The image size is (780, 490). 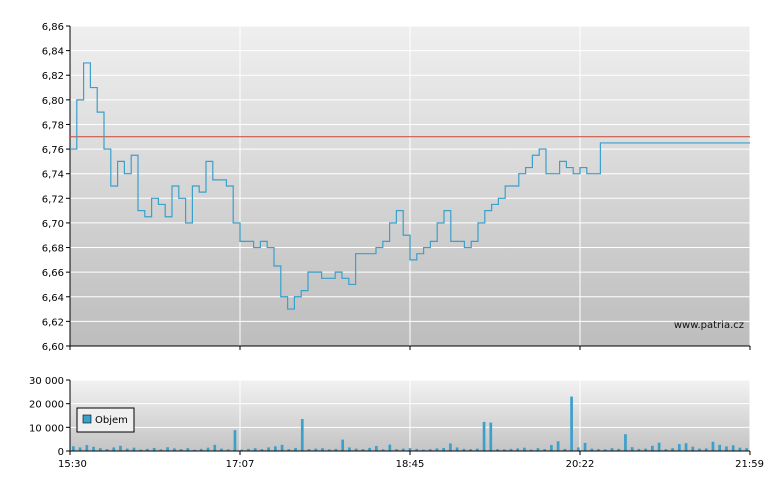 What do you see at coordinates (53, 27) in the screenshot?
I see `price-y-tick-label: 6,86` at bounding box center [53, 27].